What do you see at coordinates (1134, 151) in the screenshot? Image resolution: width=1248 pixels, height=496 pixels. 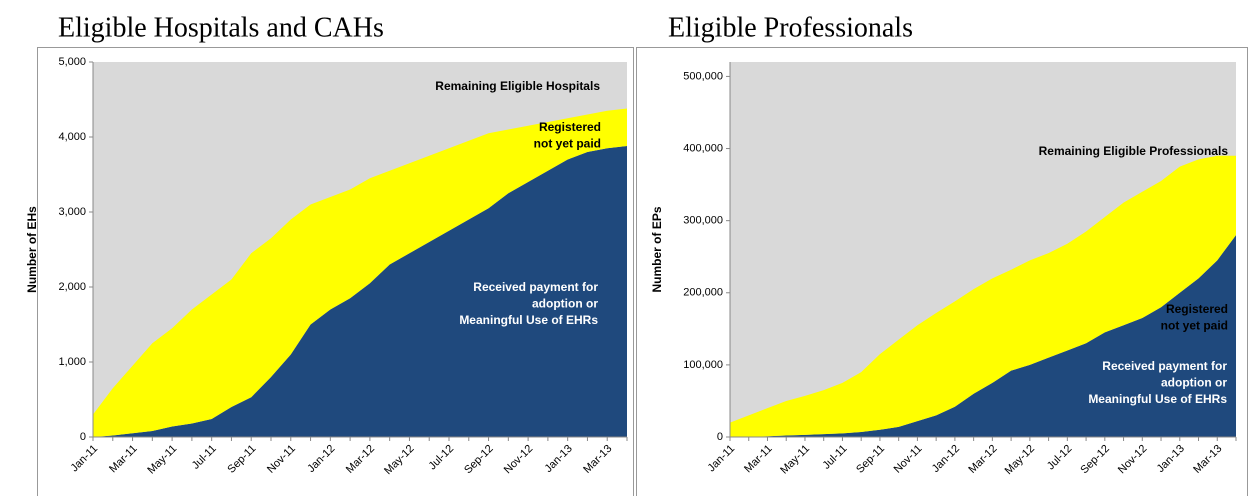 I see `annotation: Remaining Eligible Professionals` at bounding box center [1134, 151].